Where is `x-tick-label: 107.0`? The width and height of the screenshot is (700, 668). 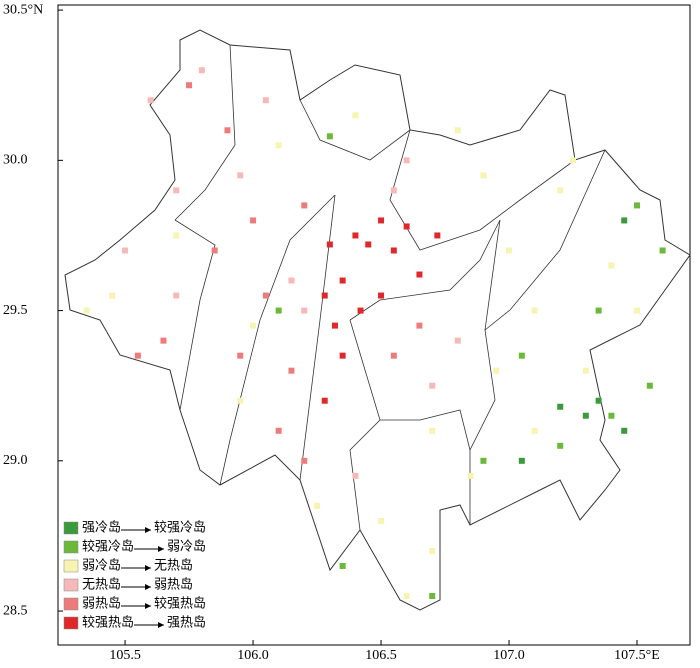
x-tick-label: 107.0 is located at coordinates (509, 655).